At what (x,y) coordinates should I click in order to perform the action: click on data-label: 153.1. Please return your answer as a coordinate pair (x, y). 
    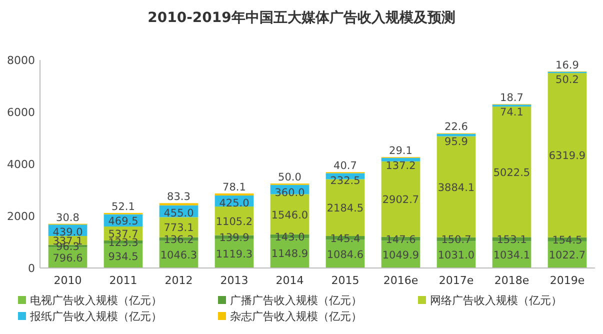
    Looking at the image, I should click on (511, 240).